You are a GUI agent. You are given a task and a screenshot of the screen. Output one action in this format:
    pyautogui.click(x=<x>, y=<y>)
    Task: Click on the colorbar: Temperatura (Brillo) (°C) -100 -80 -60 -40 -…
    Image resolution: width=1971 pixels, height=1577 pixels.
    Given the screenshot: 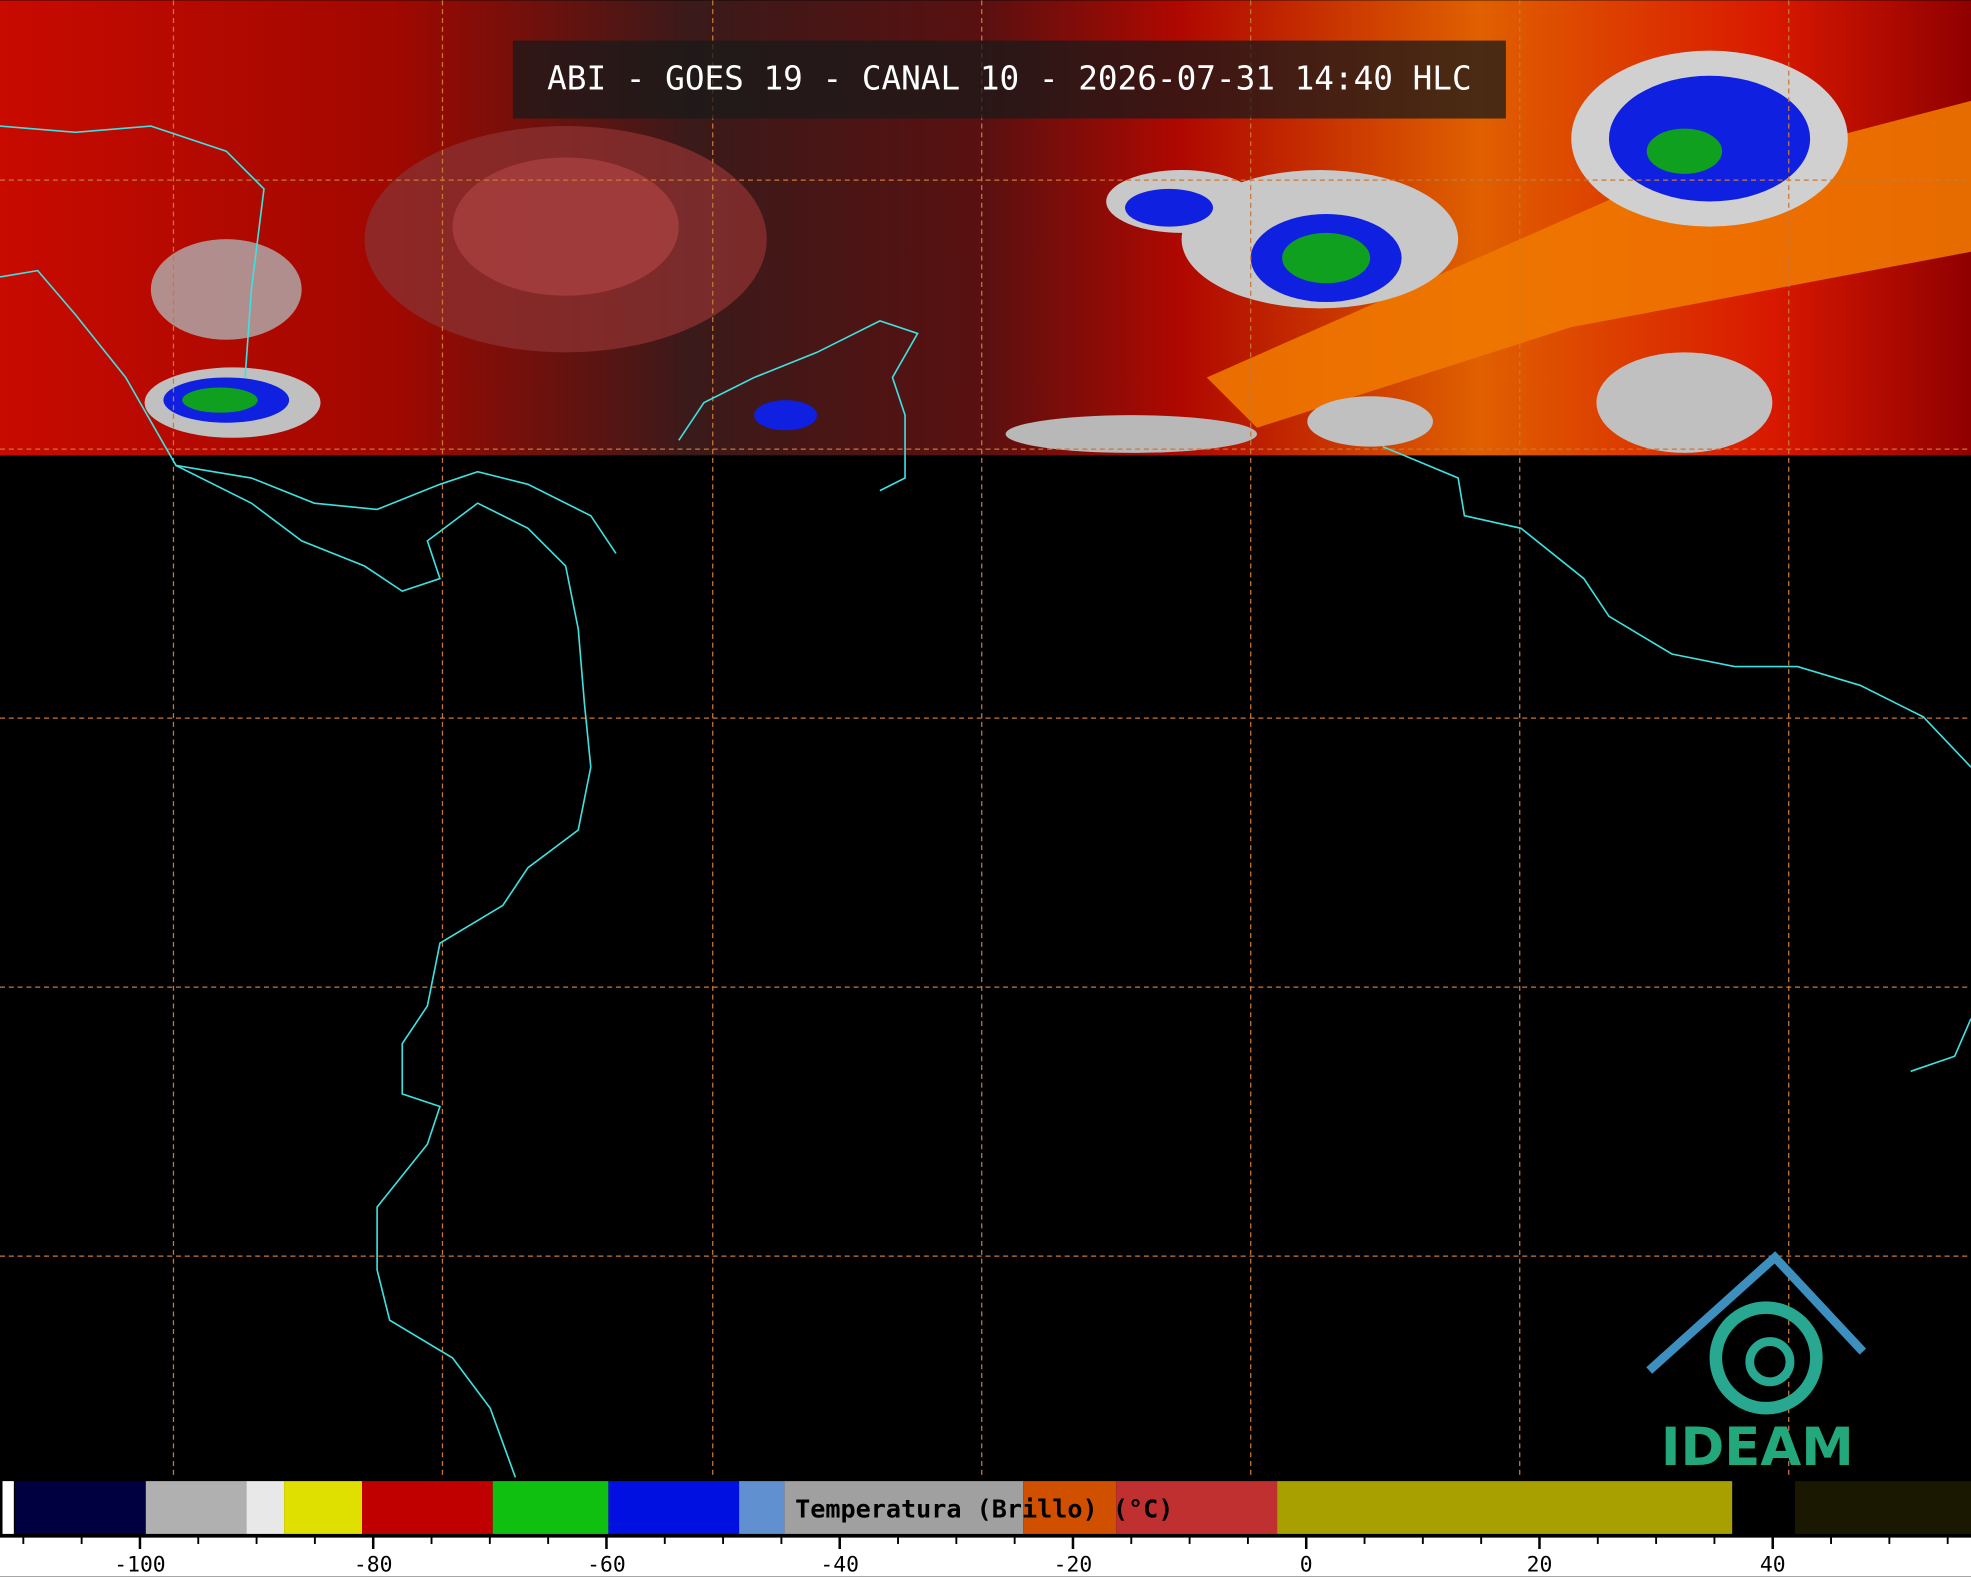 What is the action you would take?
    pyautogui.click(x=985, y=1527)
    